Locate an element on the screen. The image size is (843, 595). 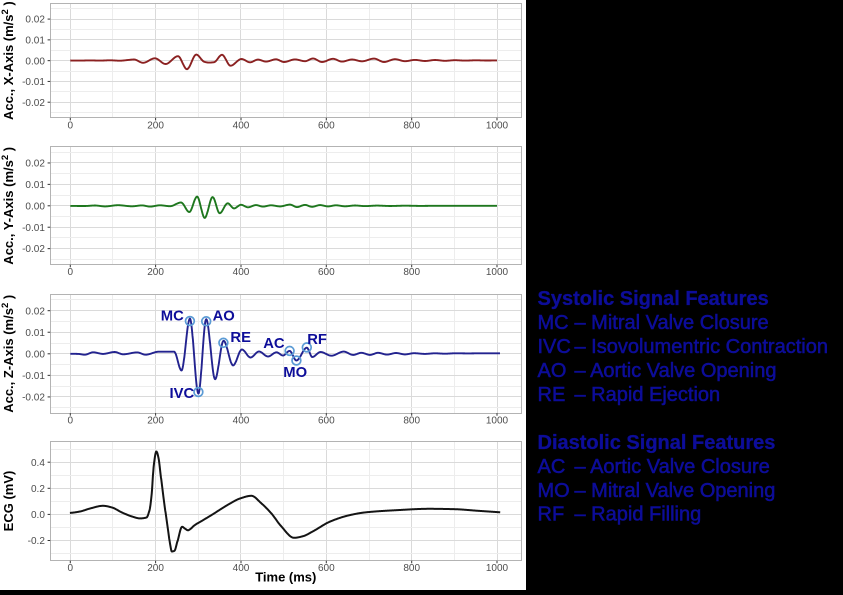
svg-text: – Mitral Valve Opening is located at coordinates (675, 491).